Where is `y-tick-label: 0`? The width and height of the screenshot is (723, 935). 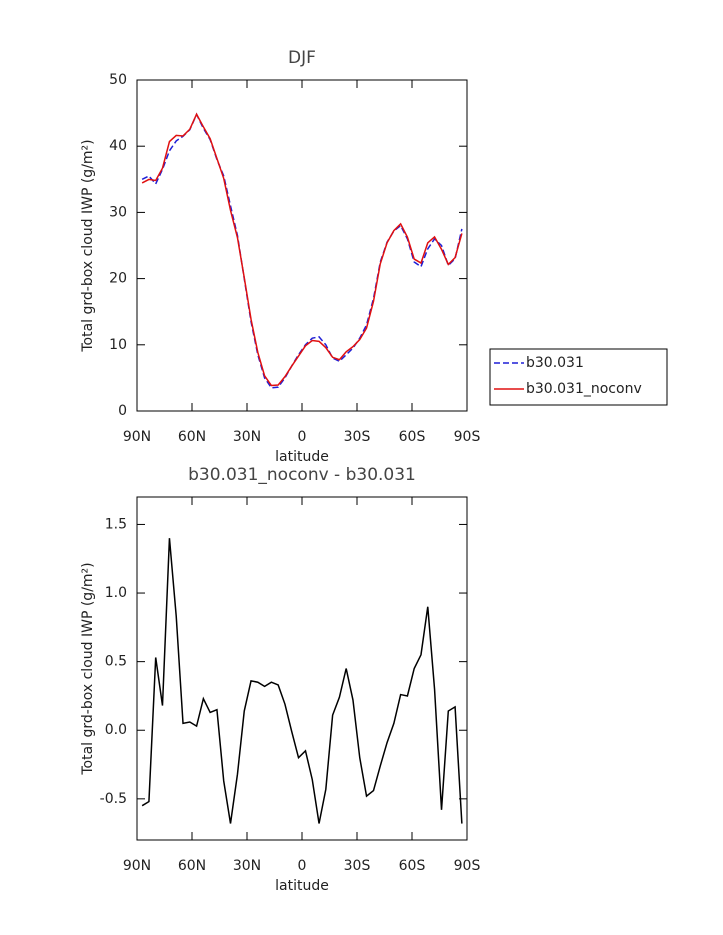
y-tick-label: 0 is located at coordinates (122, 411).